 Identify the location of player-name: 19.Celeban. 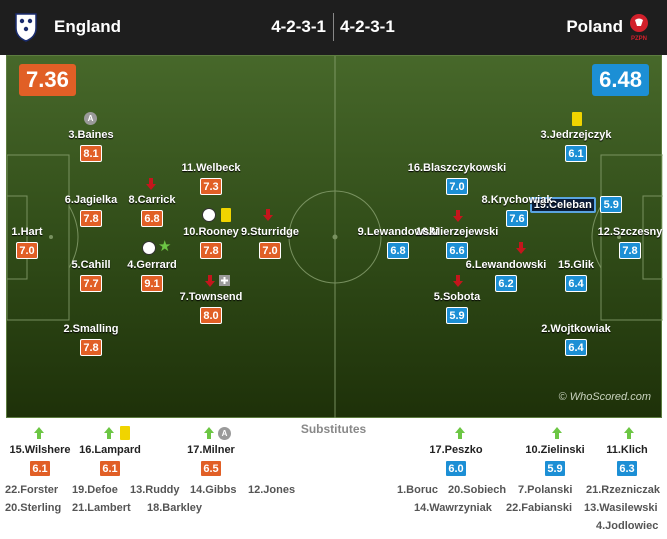
(562, 205).